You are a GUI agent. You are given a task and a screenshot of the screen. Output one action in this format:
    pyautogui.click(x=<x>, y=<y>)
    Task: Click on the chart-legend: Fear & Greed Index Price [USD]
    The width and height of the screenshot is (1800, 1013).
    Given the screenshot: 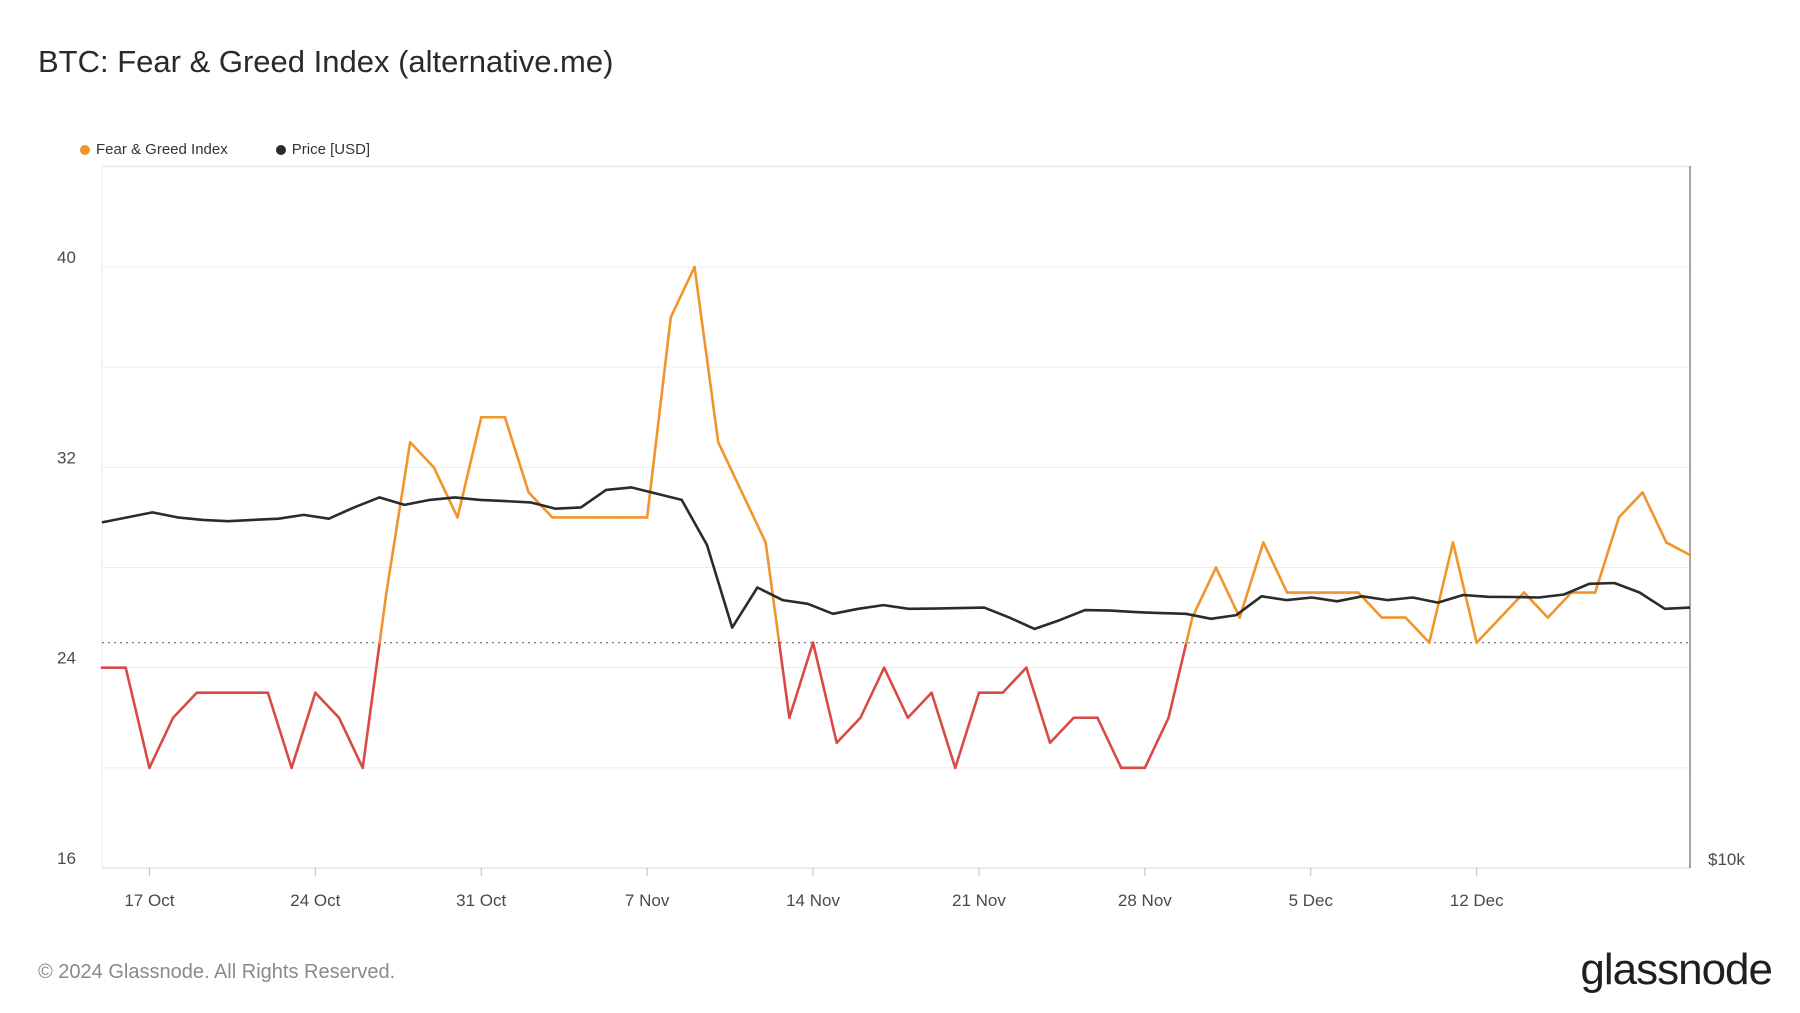 What is the action you would take?
    pyautogui.click(x=225, y=149)
    